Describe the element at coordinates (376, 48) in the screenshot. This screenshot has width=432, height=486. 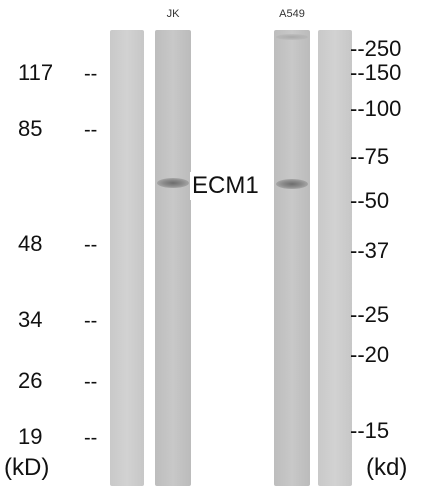
I see `right-marker-250: --250` at that location.